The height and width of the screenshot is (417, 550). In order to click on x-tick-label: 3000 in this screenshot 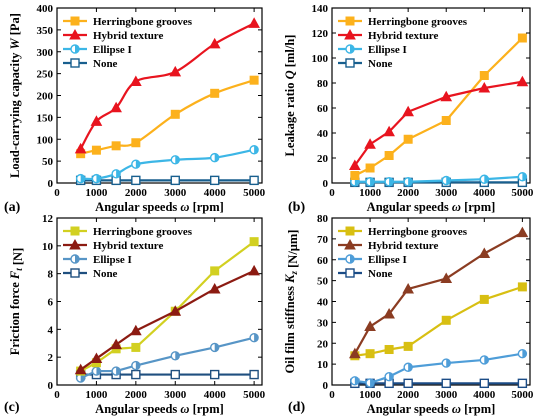, I will do `click(175, 193)`.